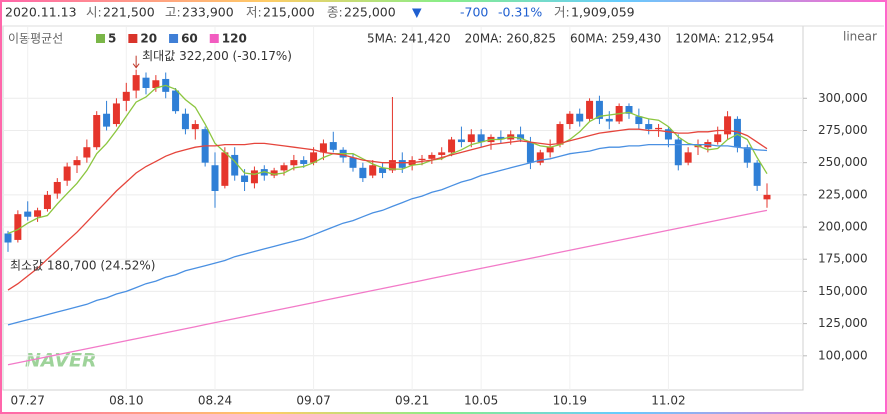 This screenshot has width=887, height=414. Describe the element at coordinates (215, 401) in the screenshot. I see `x-tick-label: 08.24` at that location.